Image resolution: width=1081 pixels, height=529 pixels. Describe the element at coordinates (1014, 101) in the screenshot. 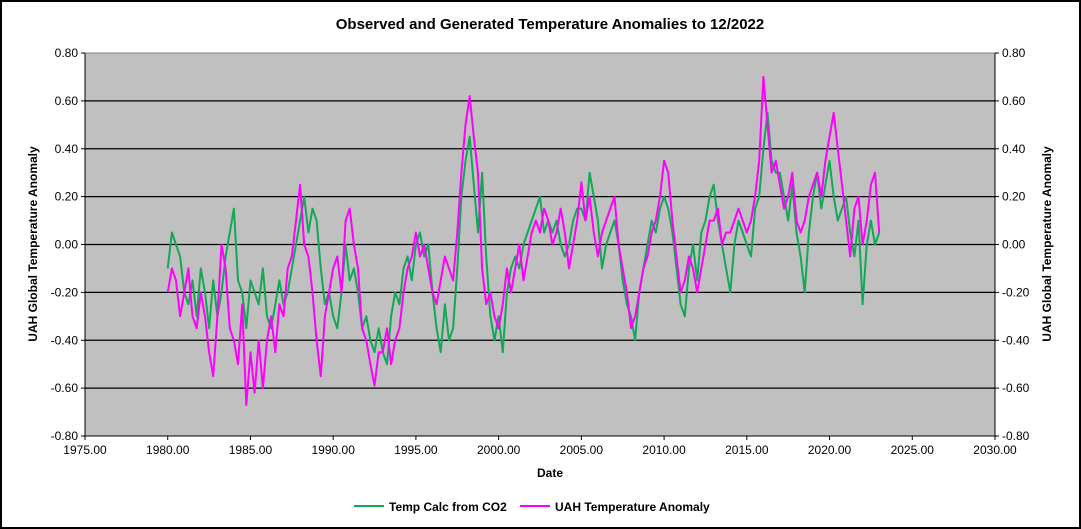

I see `y-tick-label-right: 0.60` at that location.